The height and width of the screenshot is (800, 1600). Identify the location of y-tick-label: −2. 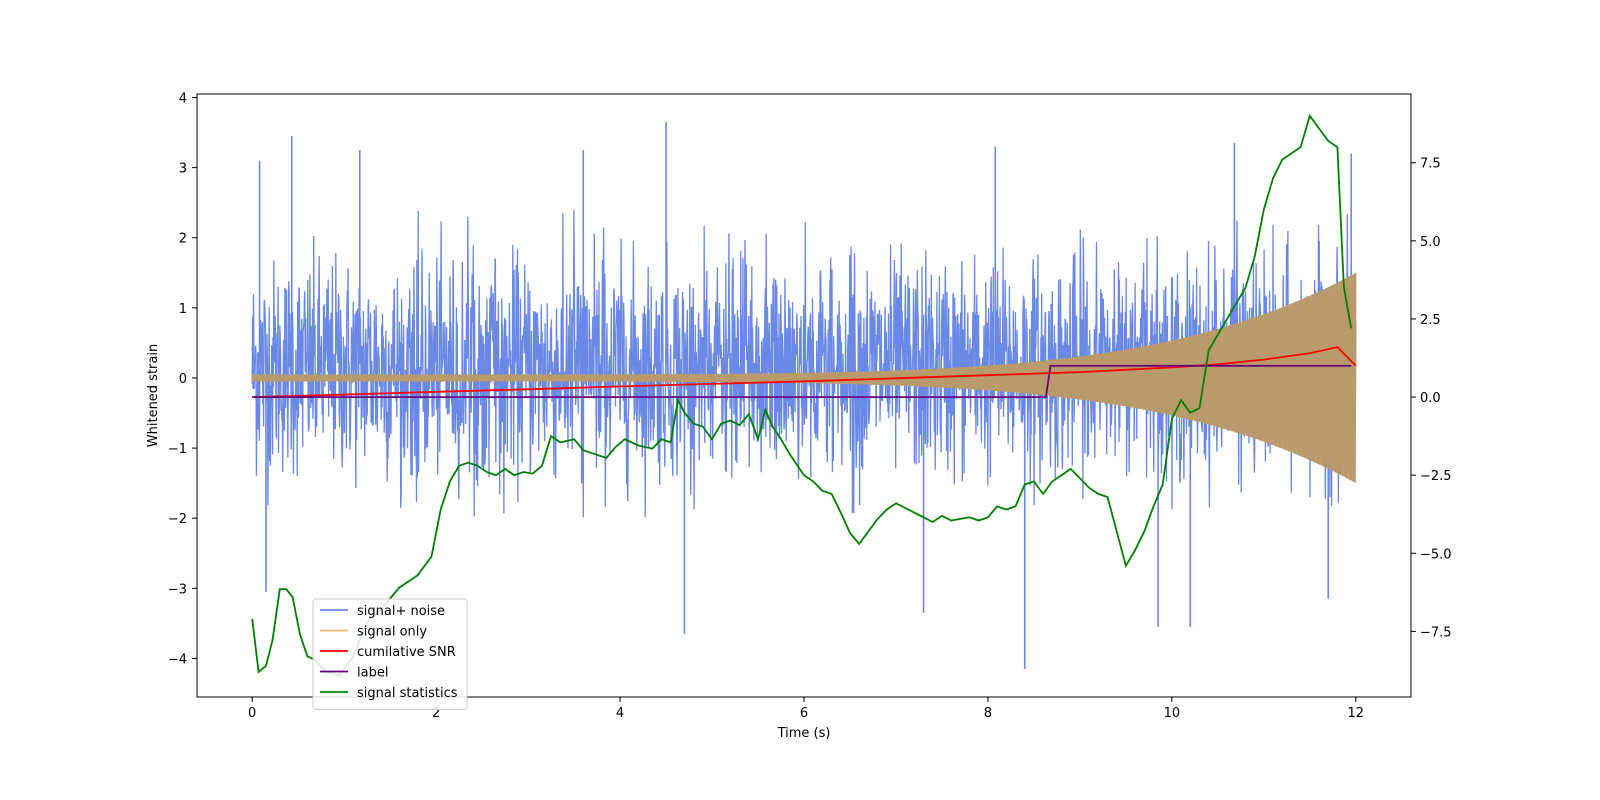
(177, 519).